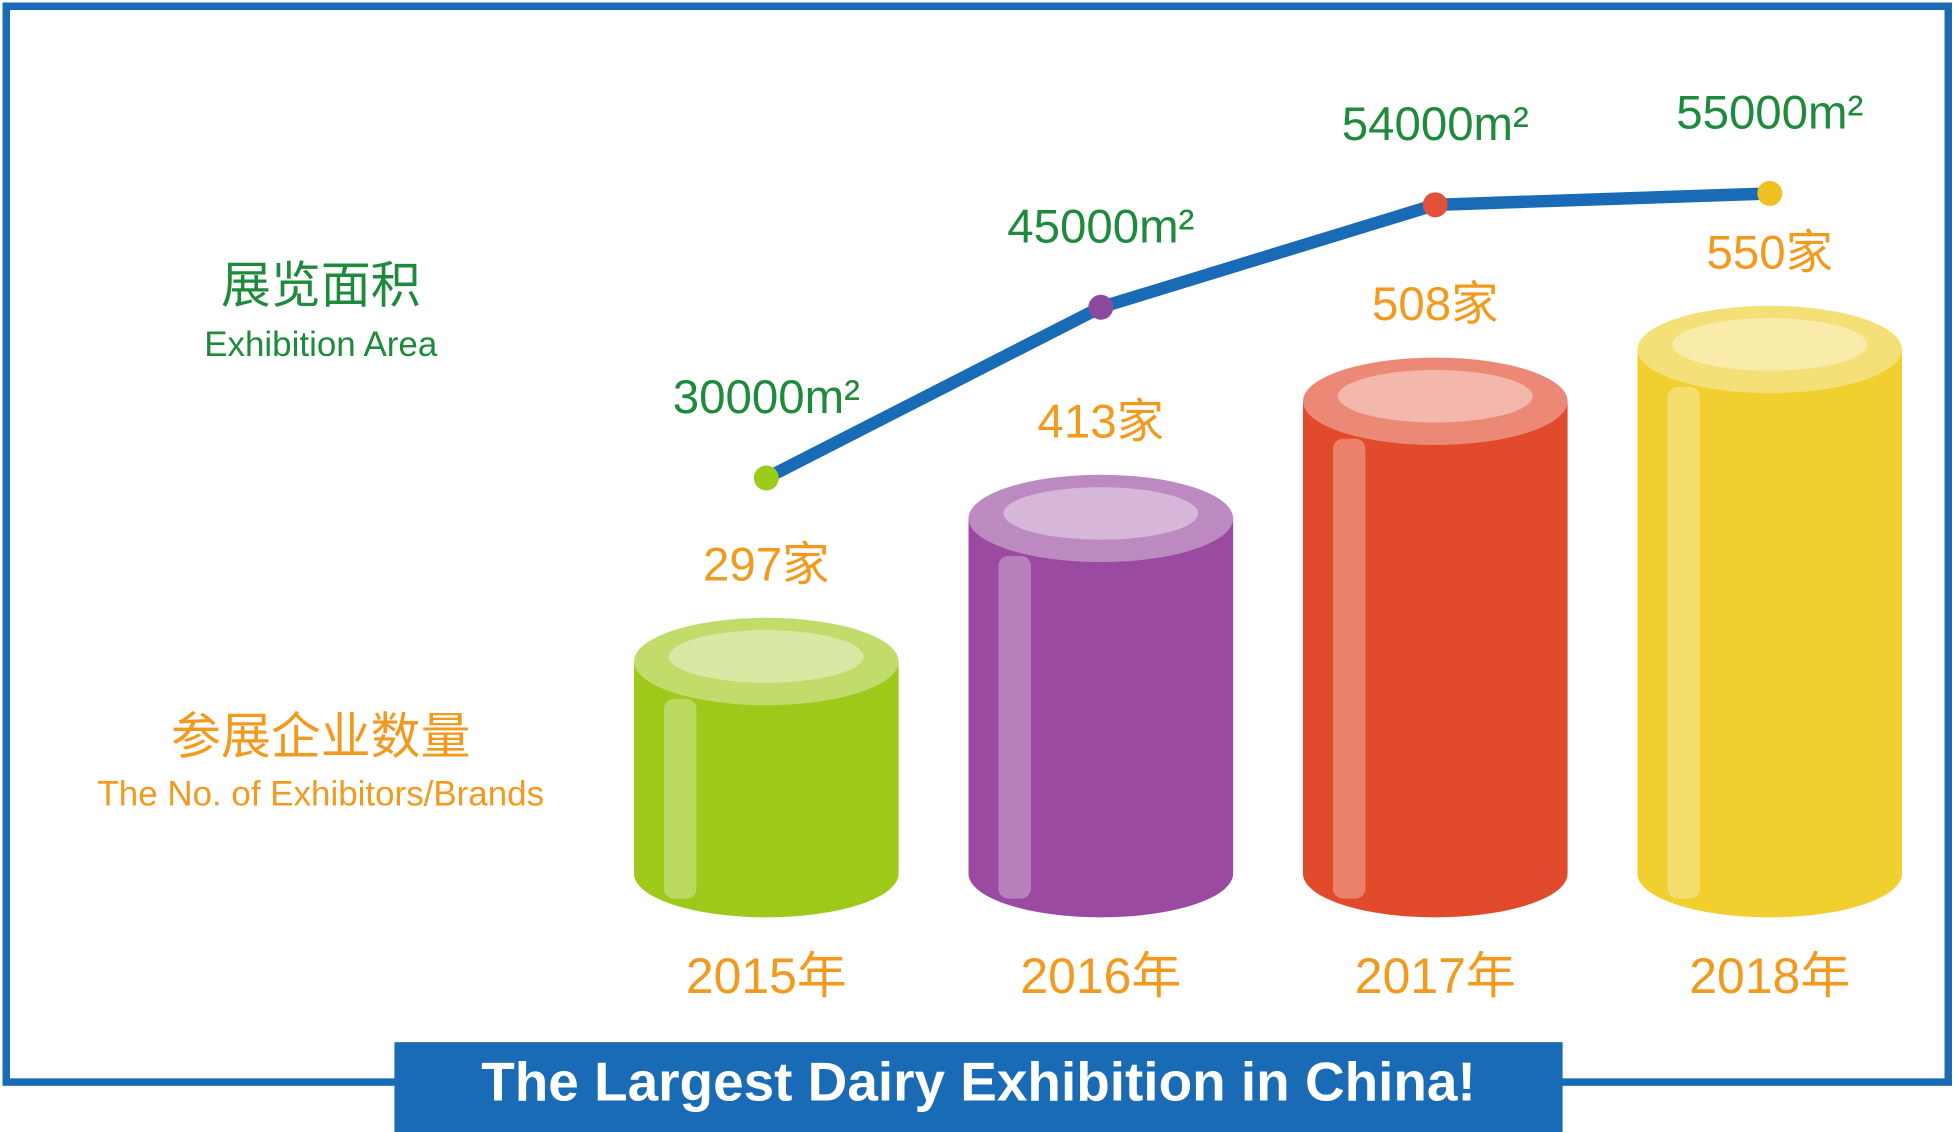  What do you see at coordinates (321, 286) in the screenshot?
I see `line-series-name: 展览面积` at bounding box center [321, 286].